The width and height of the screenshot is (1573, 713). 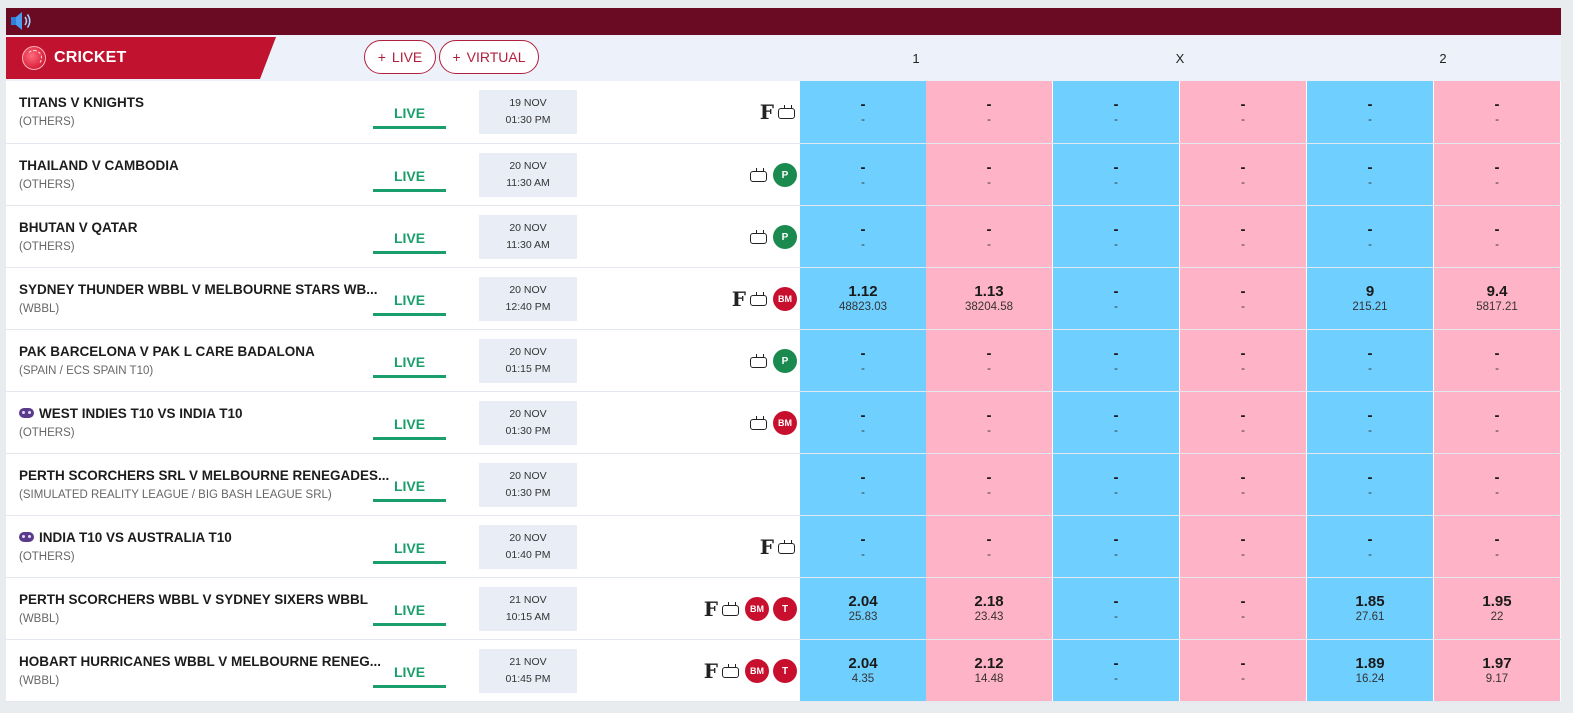 What do you see at coordinates (1370, 167) in the screenshot?
I see `odds-price: -` at bounding box center [1370, 167].